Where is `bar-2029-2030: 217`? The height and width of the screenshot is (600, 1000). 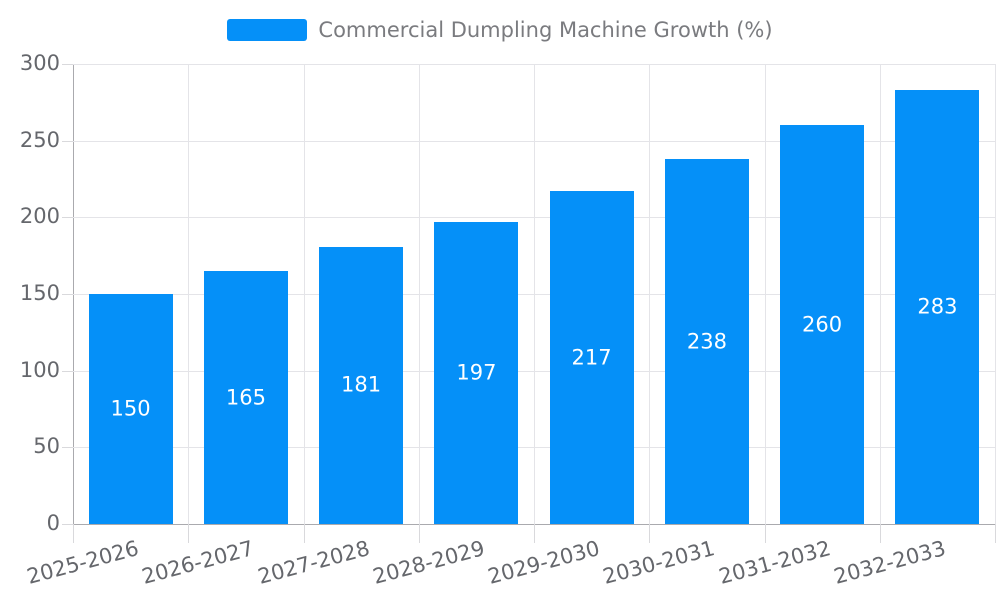
bar-2029-2030: 217 is located at coordinates (591, 357).